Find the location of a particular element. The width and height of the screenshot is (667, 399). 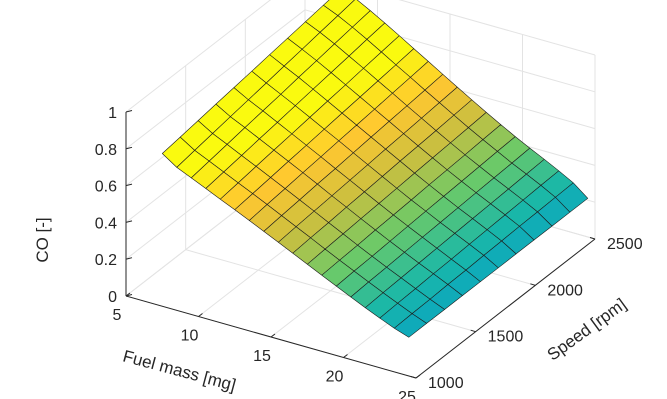

z-tick-label: 1 is located at coordinates (112, 113).